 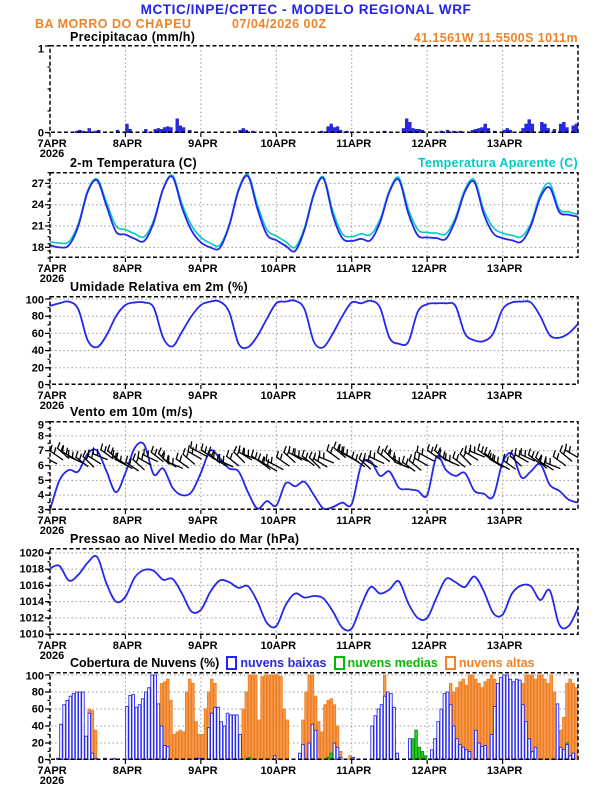 What do you see at coordinates (41, 436) in the screenshot?
I see `svg-text: 8` at bounding box center [41, 436].